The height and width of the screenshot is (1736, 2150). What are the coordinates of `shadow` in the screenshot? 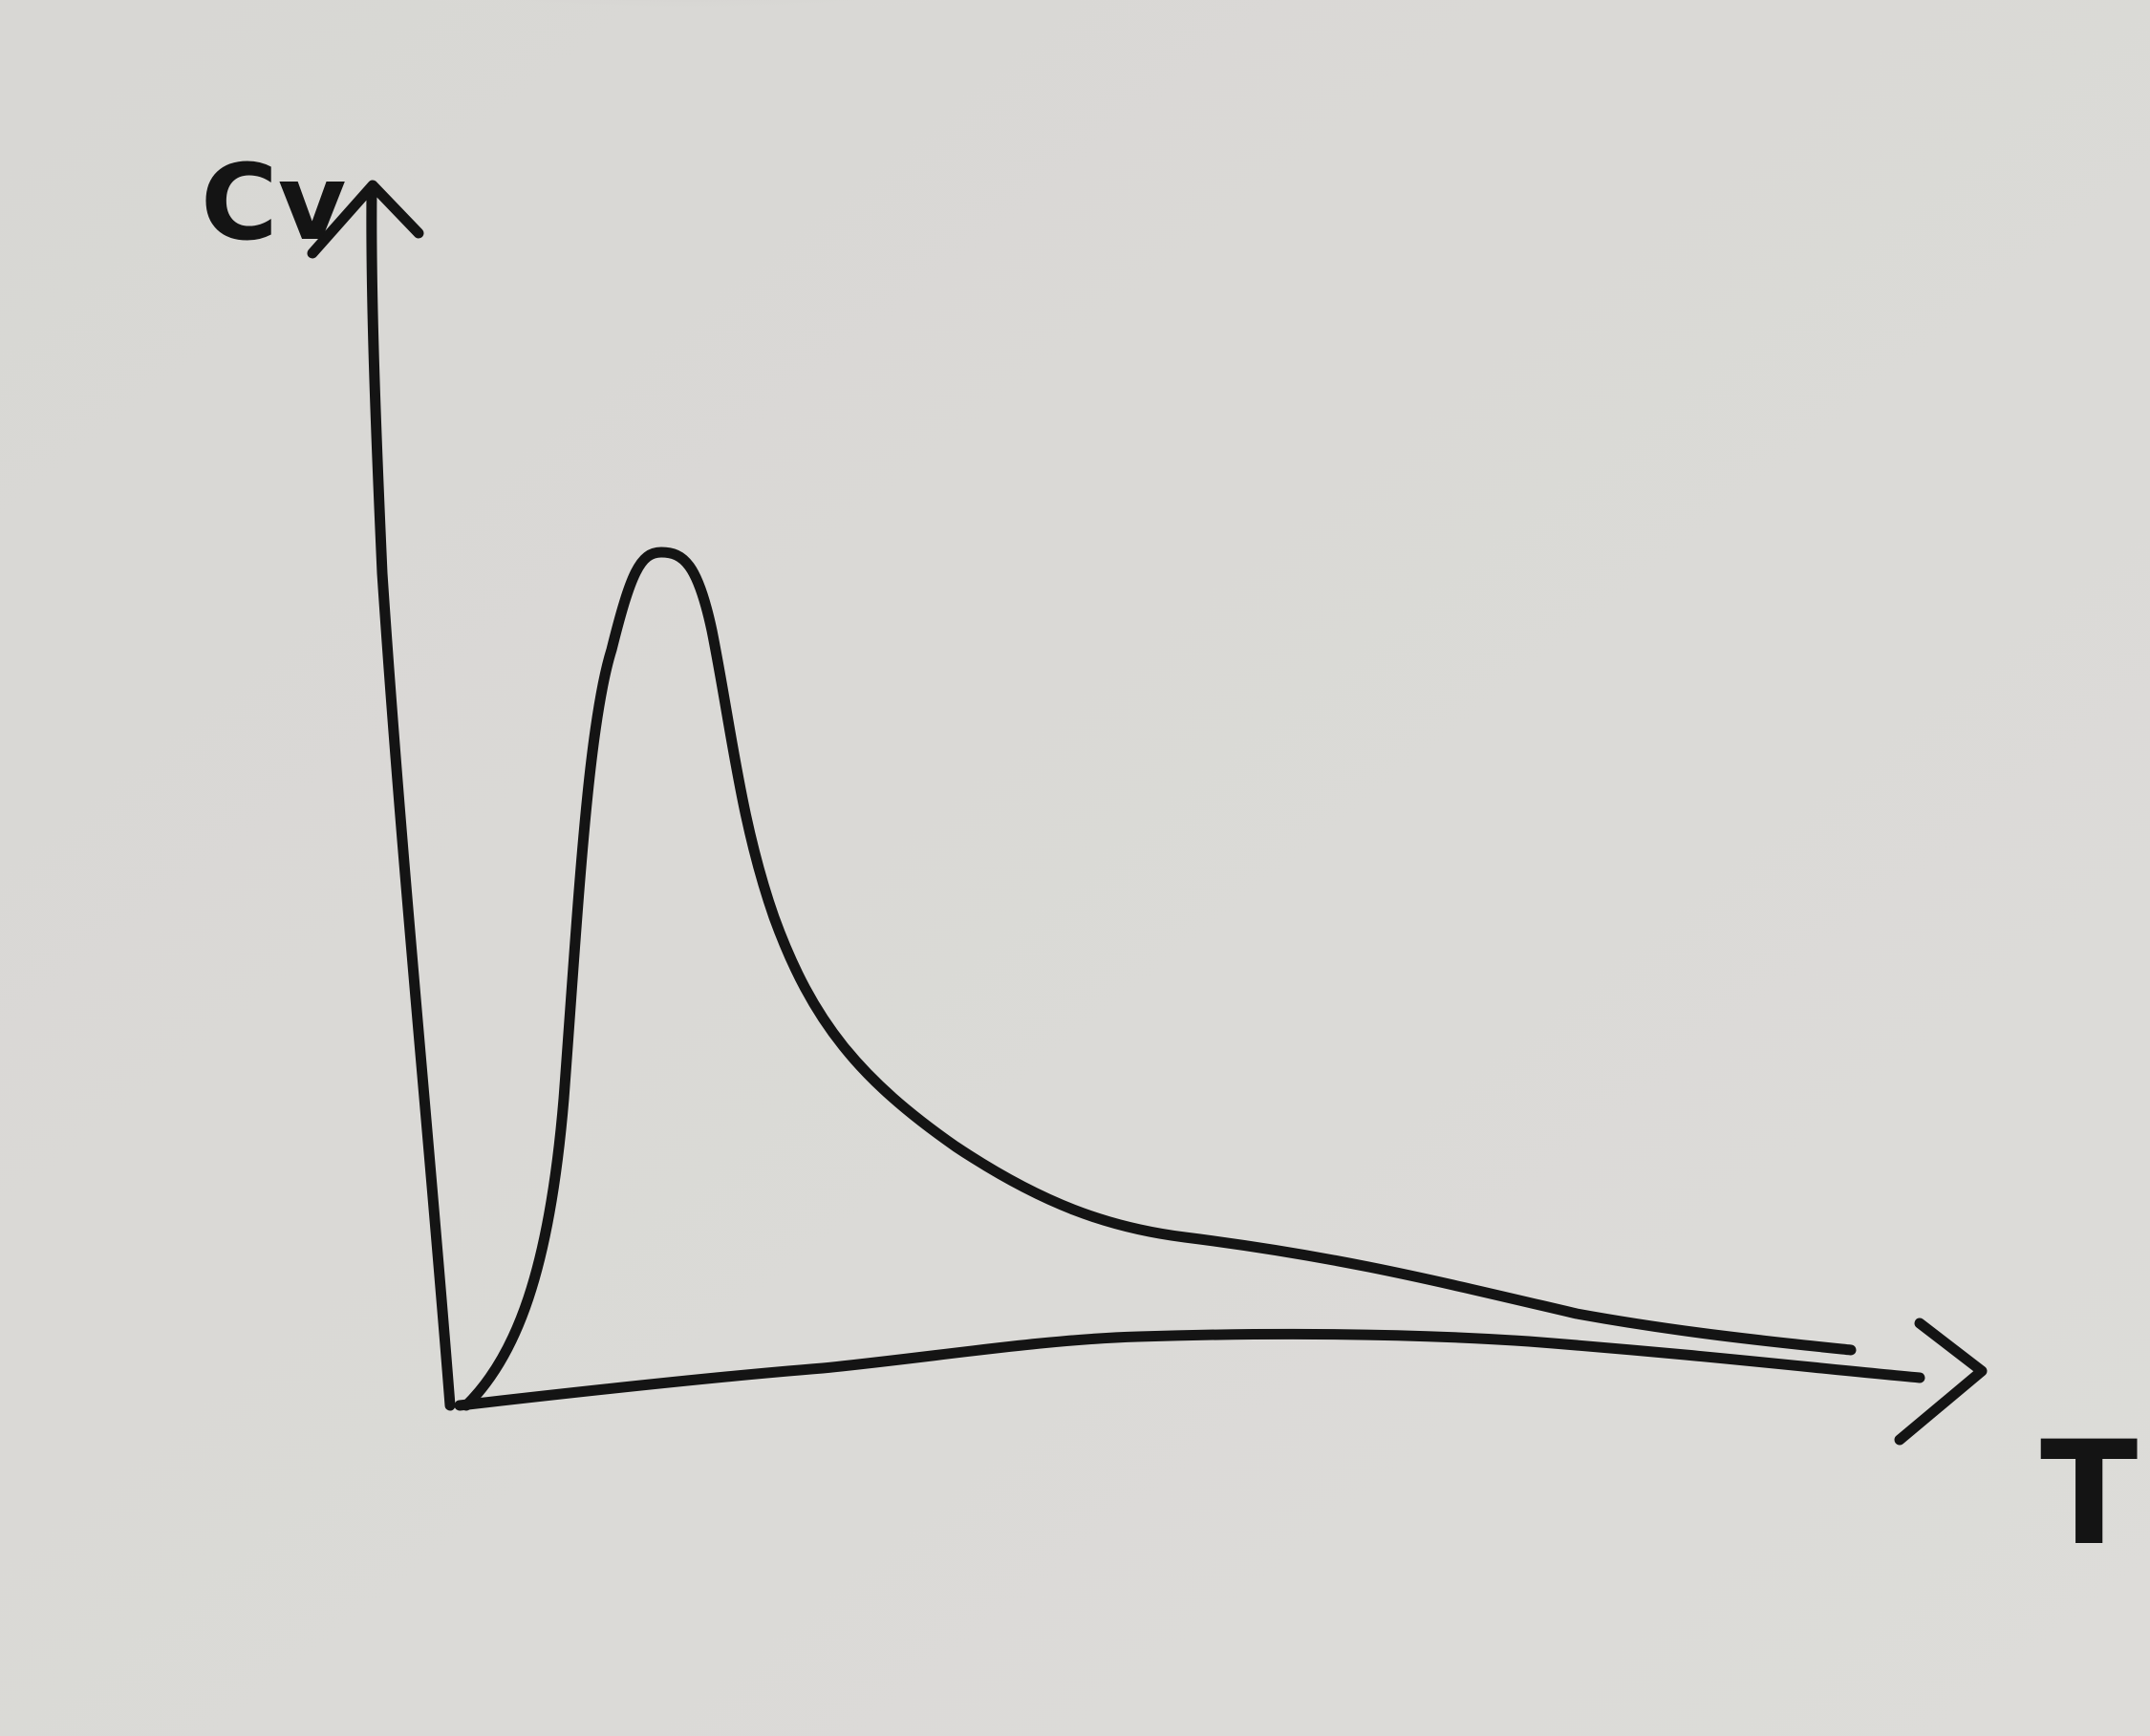 It's located at (688, 34).